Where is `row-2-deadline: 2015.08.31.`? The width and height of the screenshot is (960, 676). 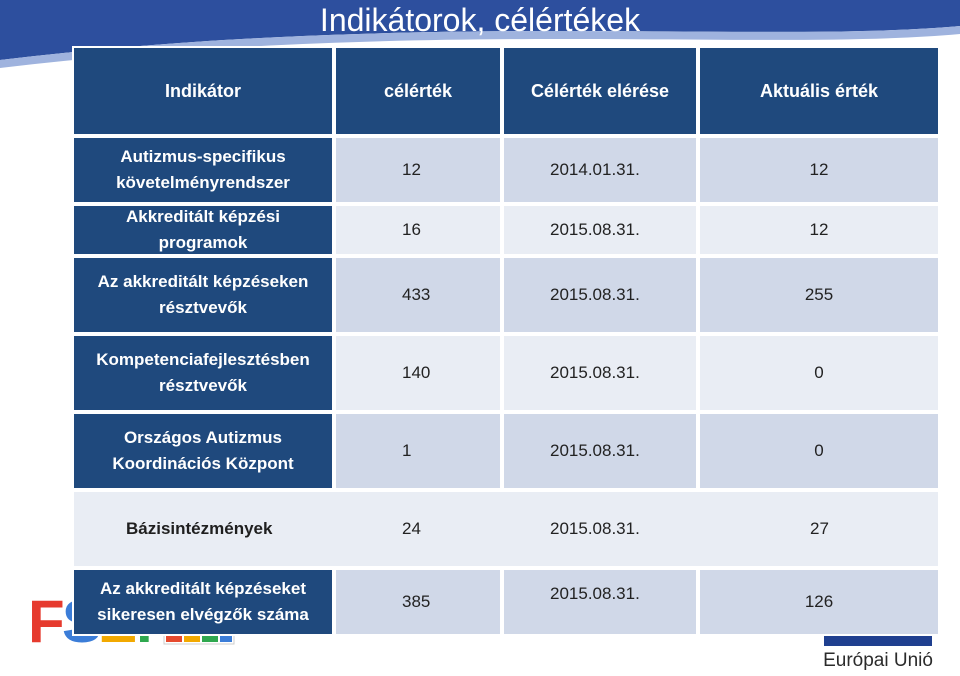 row-2-deadline: 2015.08.31. is located at coordinates (600, 230).